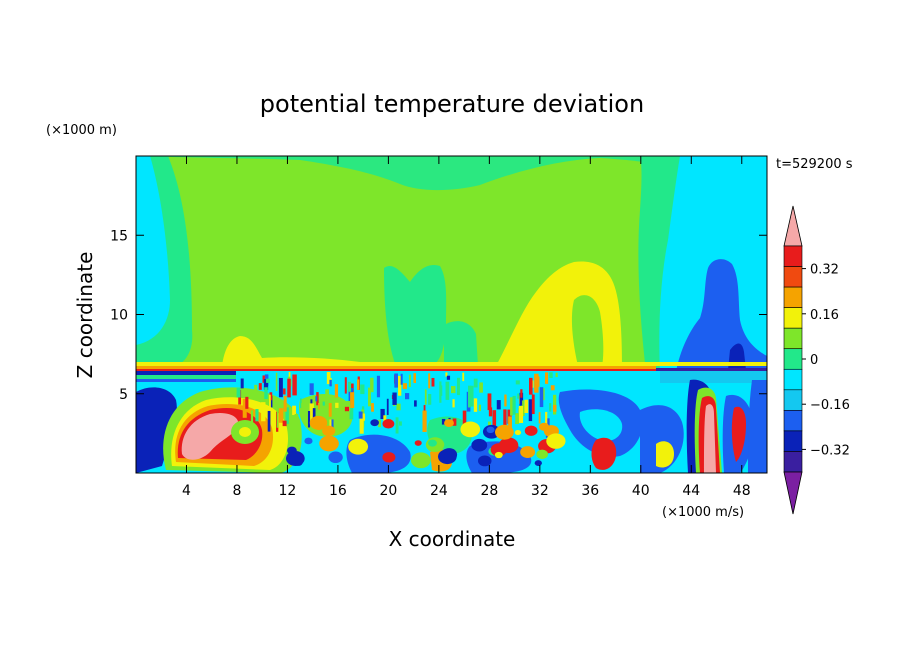  Describe the element at coordinates (489, 491) in the screenshot. I see `x-tick-label-6: 28` at that location.